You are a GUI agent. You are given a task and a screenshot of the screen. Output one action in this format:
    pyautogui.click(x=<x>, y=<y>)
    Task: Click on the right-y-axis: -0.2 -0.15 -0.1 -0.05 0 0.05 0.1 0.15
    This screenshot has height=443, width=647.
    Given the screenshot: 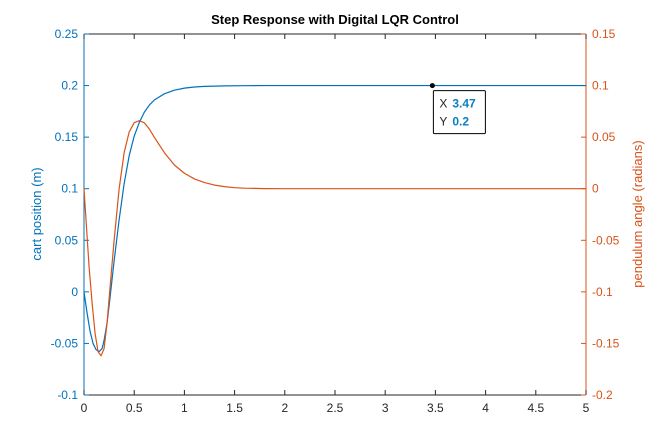 What is the action you would take?
    pyautogui.click(x=600, y=214)
    